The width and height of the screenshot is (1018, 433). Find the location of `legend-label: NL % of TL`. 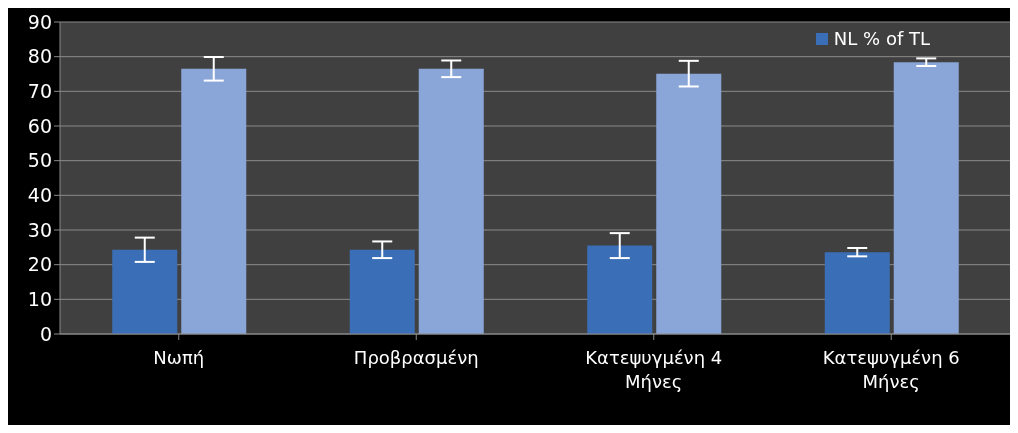

legend-label: NL % of TL is located at coordinates (881, 38).